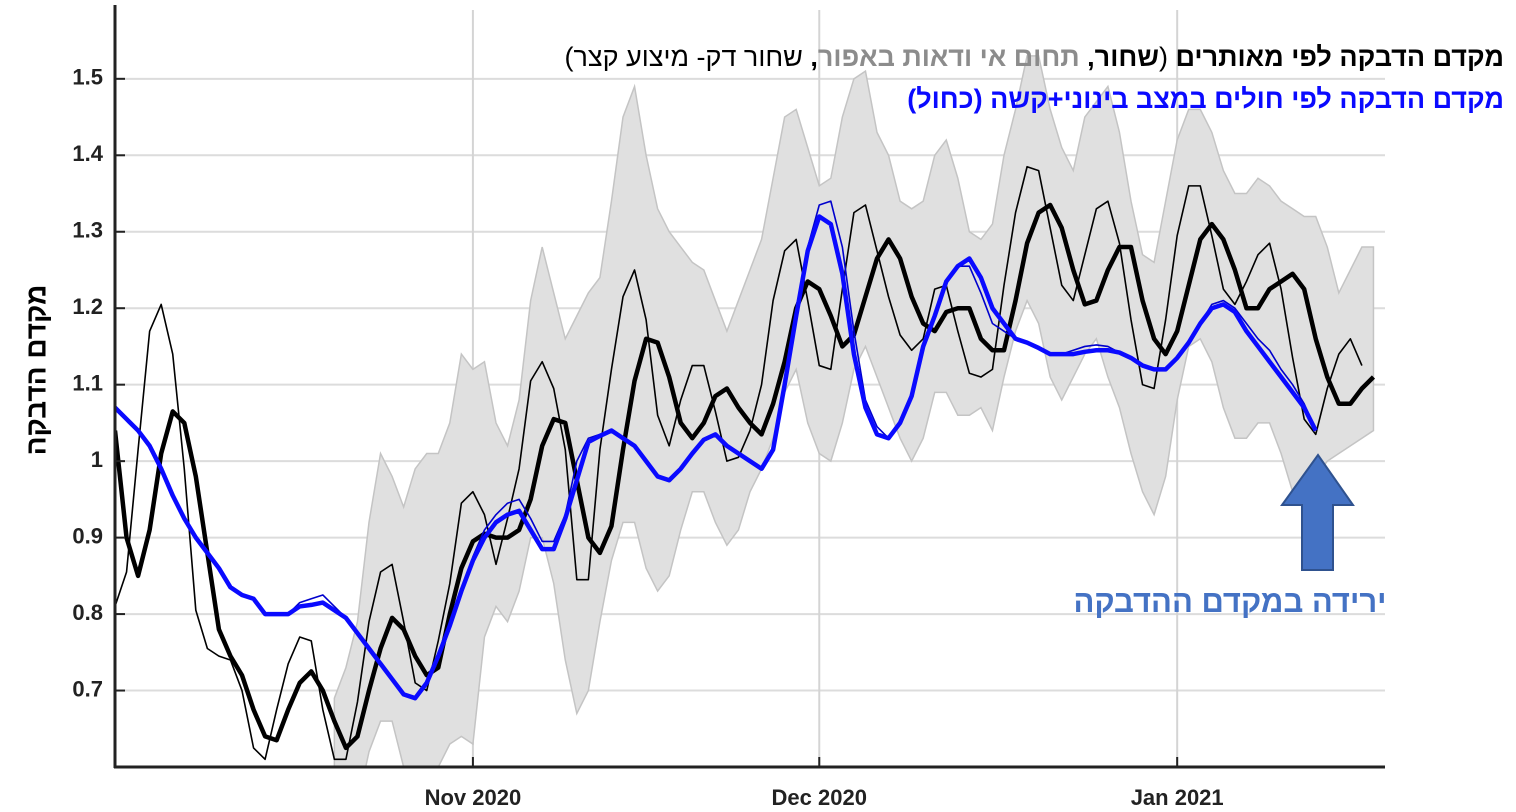 This screenshot has height=812, width=1516. What do you see at coordinates (683, 57) in the screenshot?
I see `title-part: שחור דק- מיצוע קצר)` at bounding box center [683, 57].